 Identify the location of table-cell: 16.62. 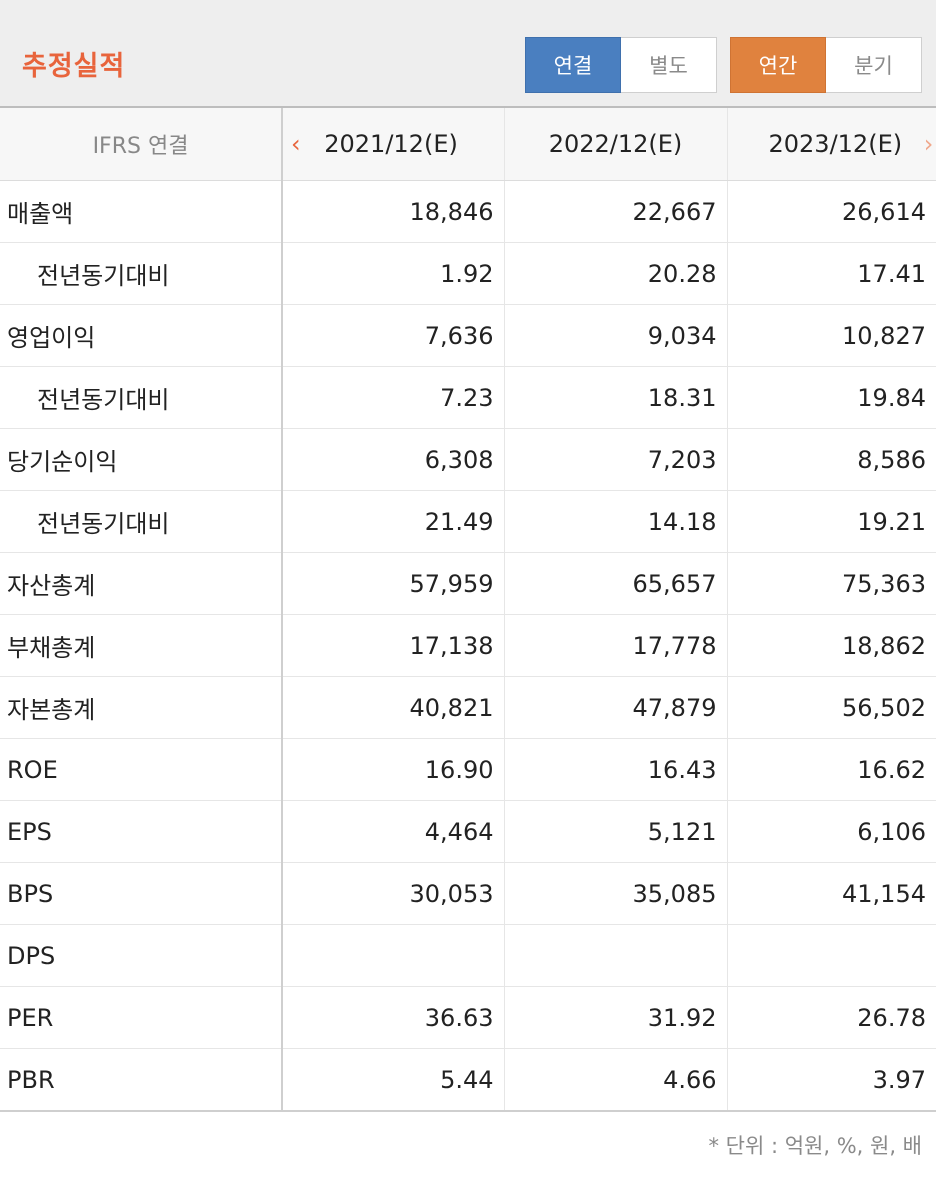
(831, 769).